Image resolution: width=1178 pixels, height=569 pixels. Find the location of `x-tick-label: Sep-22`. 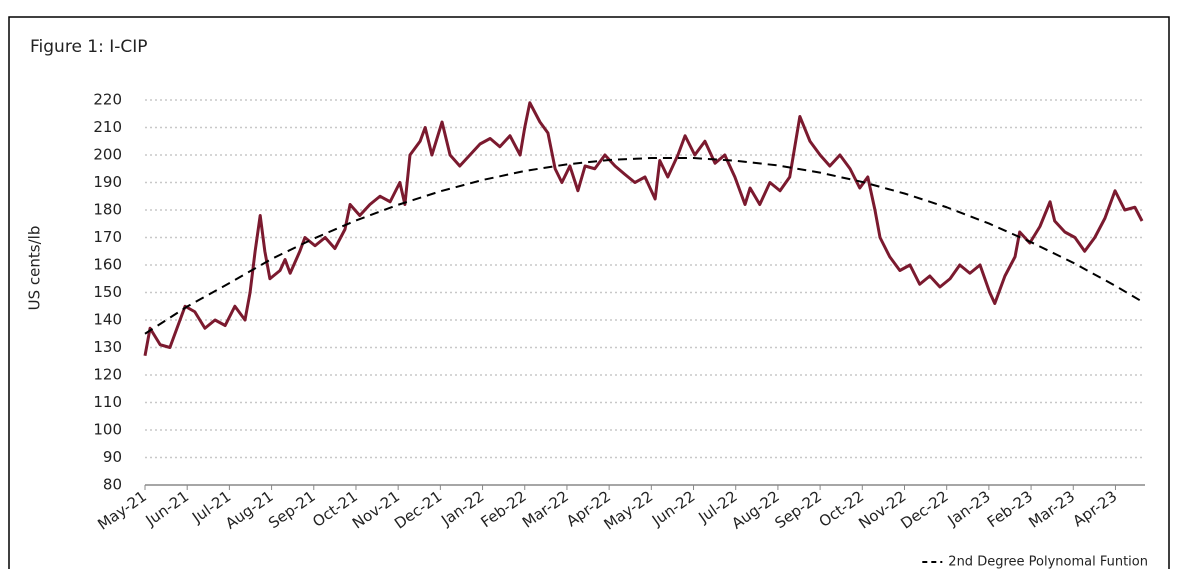

x-tick-label: Sep-22 is located at coordinates (798, 509).